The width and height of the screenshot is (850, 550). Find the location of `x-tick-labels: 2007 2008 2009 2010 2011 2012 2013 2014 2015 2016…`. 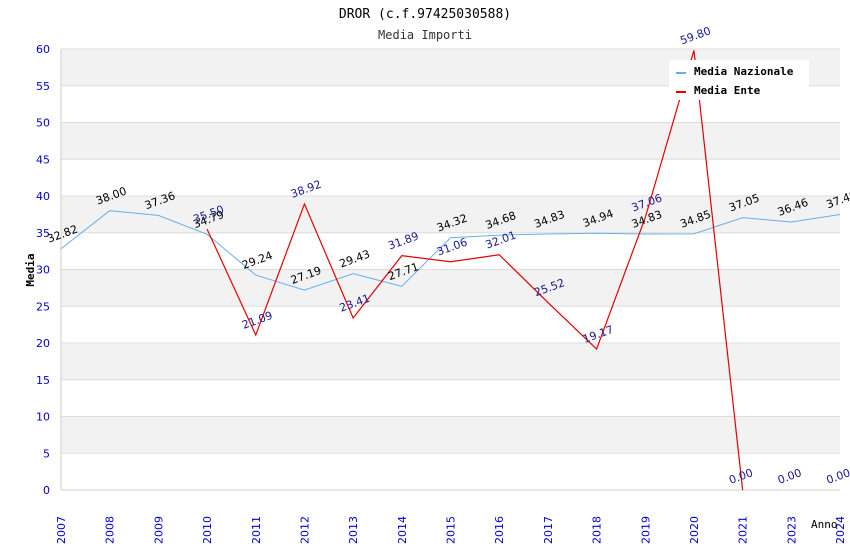

x-tick-labels: 2007 2008 2009 2010 2011 2012 2013 2014 2015 2016… is located at coordinates (451, 530).